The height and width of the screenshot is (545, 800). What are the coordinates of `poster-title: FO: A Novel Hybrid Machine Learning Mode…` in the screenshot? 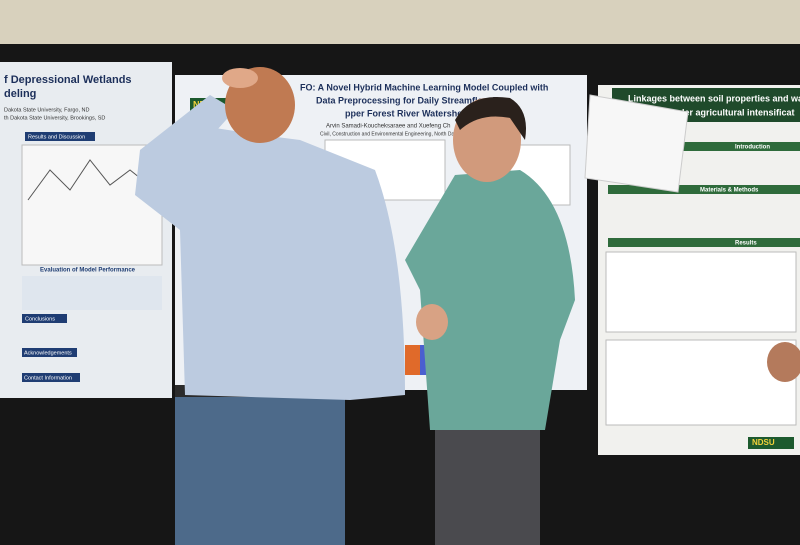 It's located at (424, 87).